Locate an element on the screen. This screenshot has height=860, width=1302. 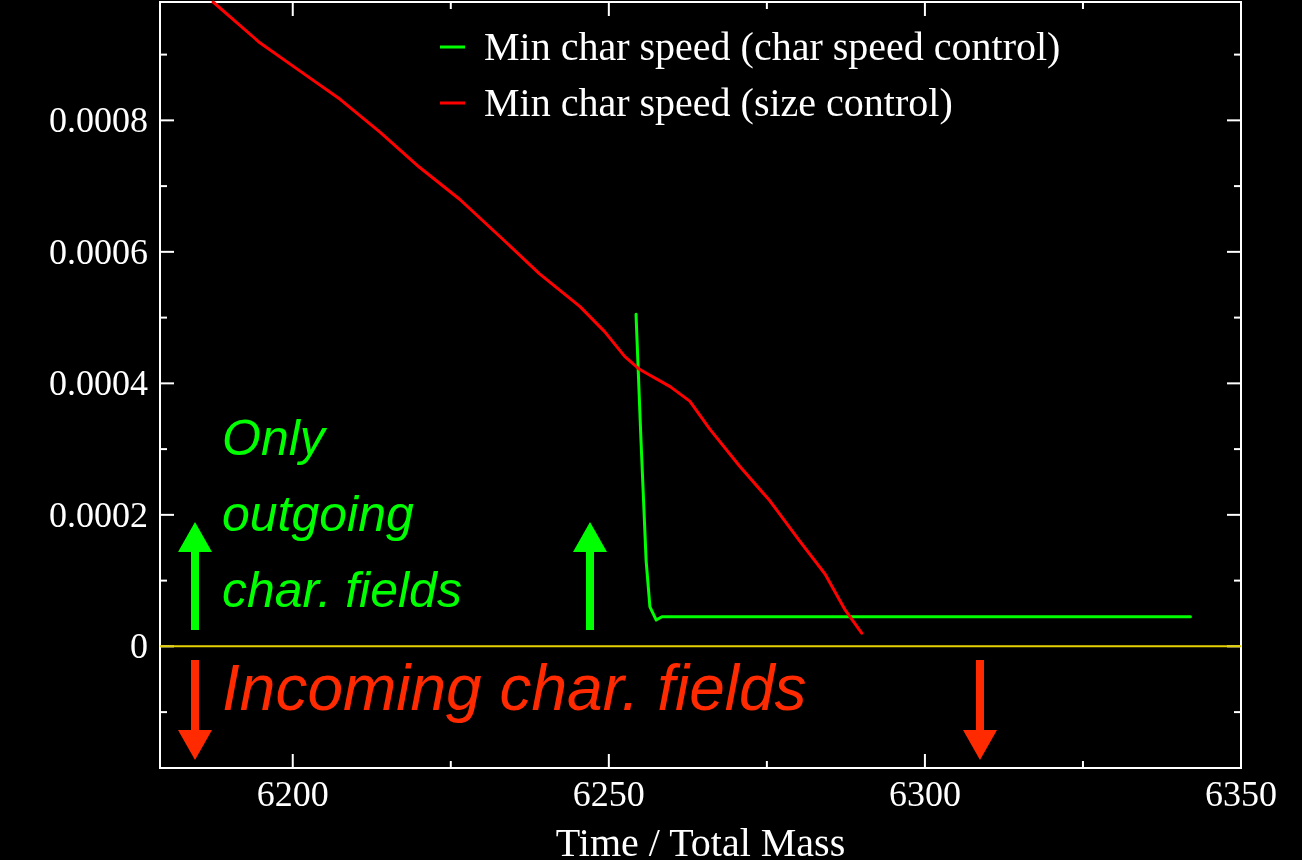
x-axis-title: Time / Total Mass is located at coordinates (700, 840).